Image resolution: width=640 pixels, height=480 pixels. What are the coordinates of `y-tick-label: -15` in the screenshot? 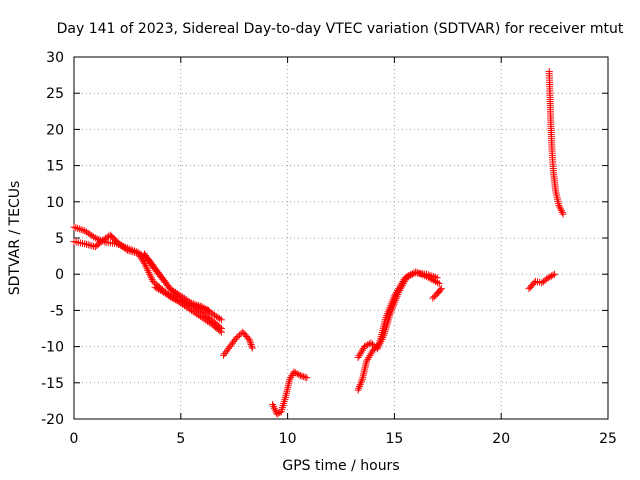 It's located at (52, 384).